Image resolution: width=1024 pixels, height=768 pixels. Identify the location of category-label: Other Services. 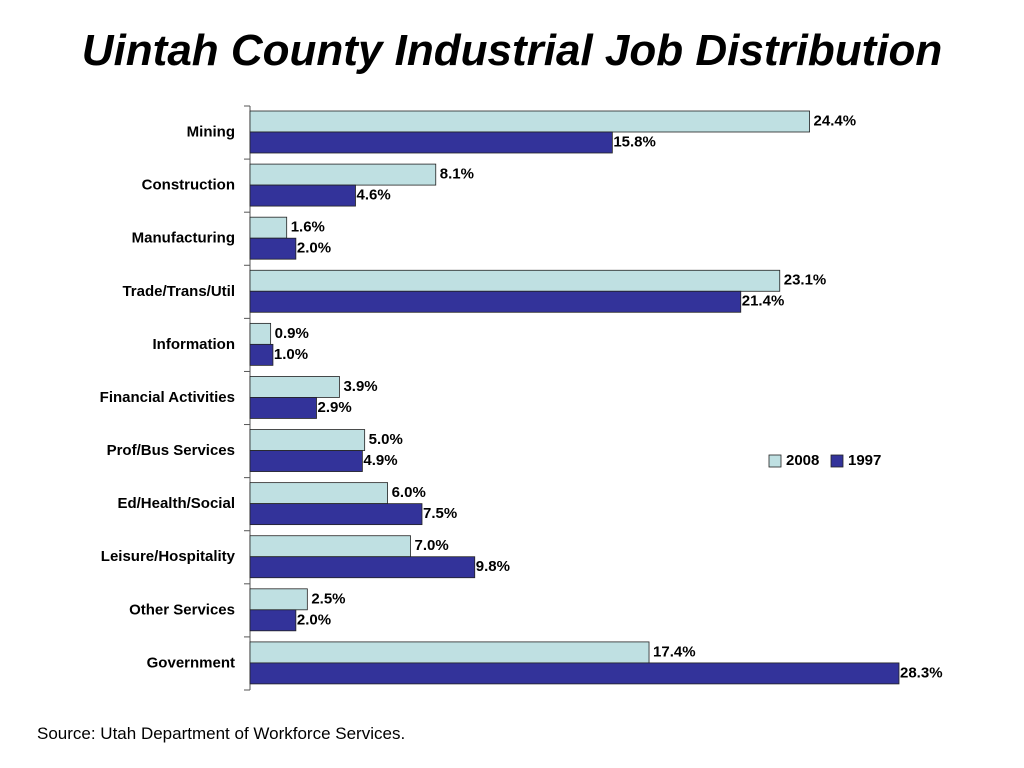
(182, 609).